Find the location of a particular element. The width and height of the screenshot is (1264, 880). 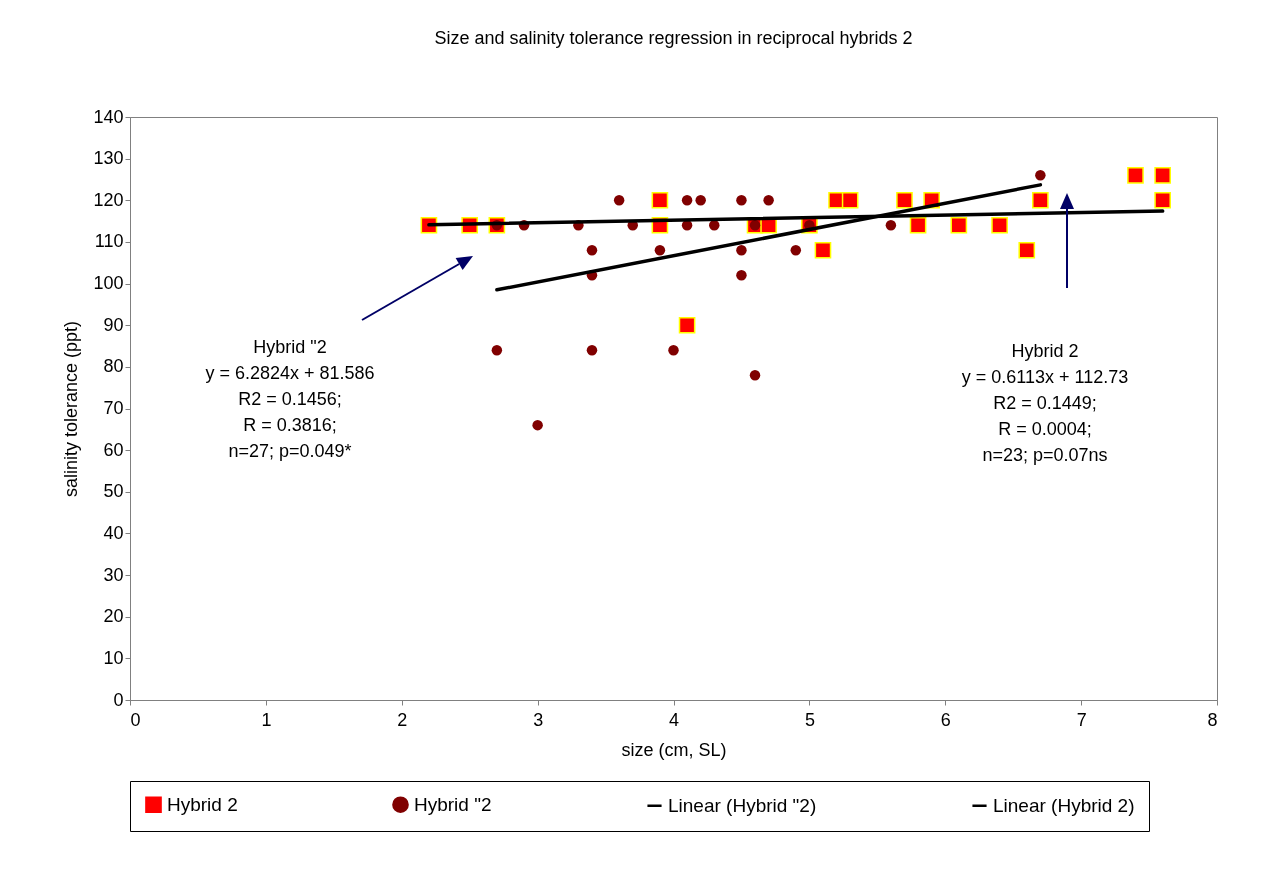

legend-label: Linear (Hybrid "2) is located at coordinates (742, 805).